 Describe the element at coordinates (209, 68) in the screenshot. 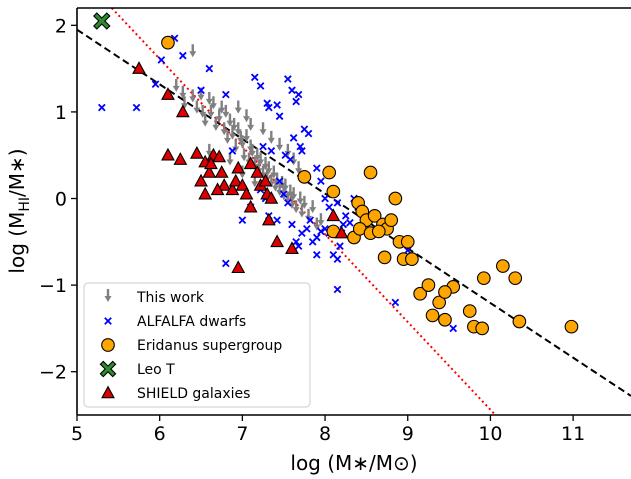

I see `alfalfa-dwarfs-point-7-b` at that location.